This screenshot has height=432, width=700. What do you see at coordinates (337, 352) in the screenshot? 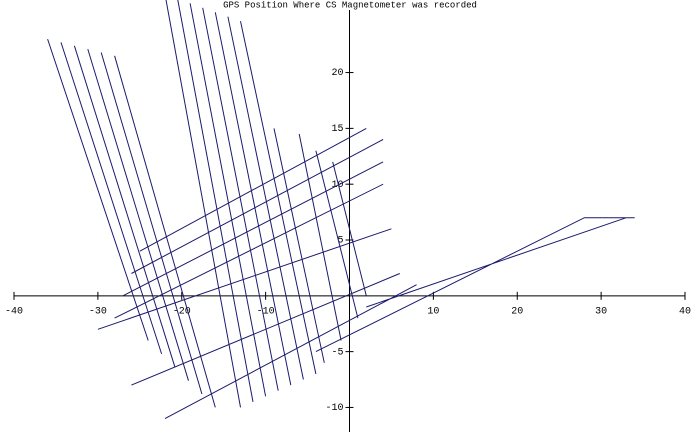
I see `y-tick-label: -5` at bounding box center [337, 352].